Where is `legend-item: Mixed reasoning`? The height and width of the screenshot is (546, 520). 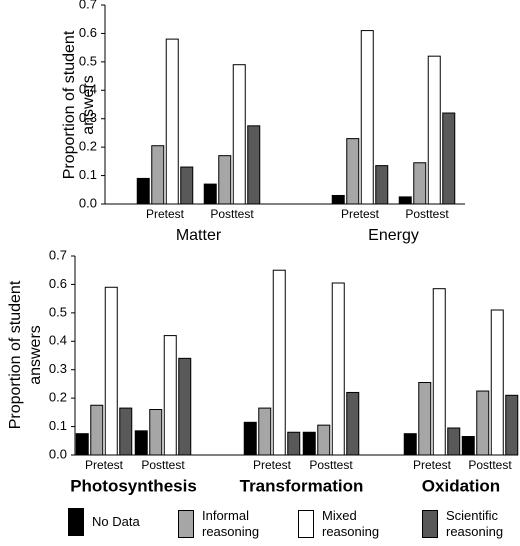 legend-item: Mixed reasoning is located at coordinates (350, 524).